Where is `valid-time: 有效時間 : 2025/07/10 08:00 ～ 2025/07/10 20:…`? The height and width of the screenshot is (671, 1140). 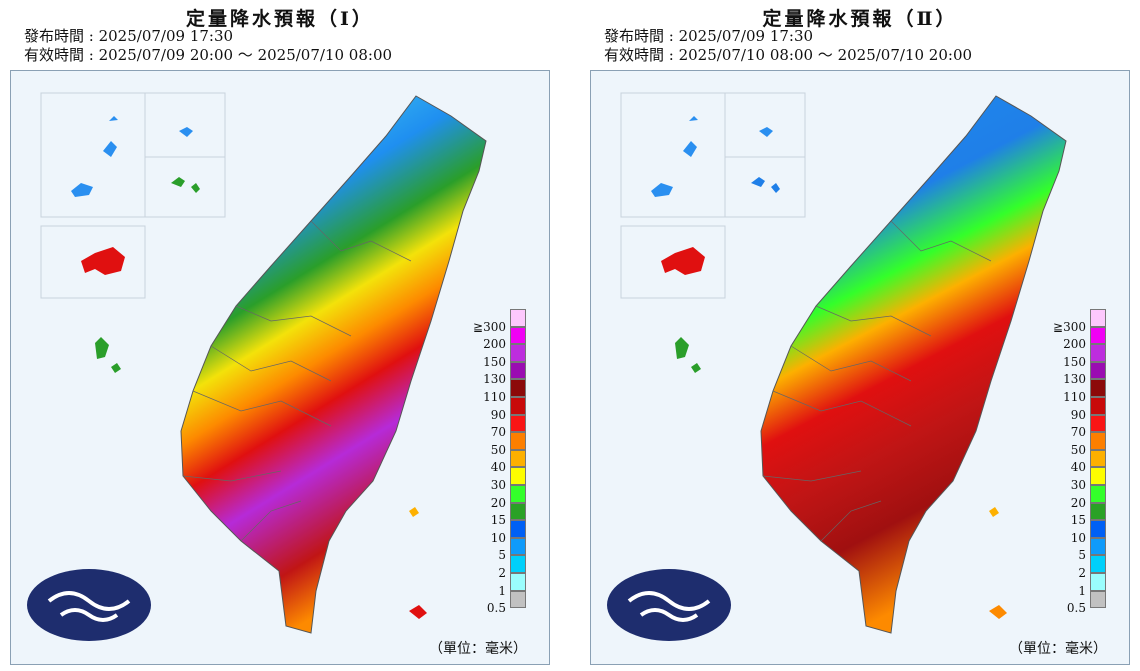 valid-time: 有效時間 : 2025/07/10 08:00 ～ 2025/07/10 20:… is located at coordinates (788, 55).